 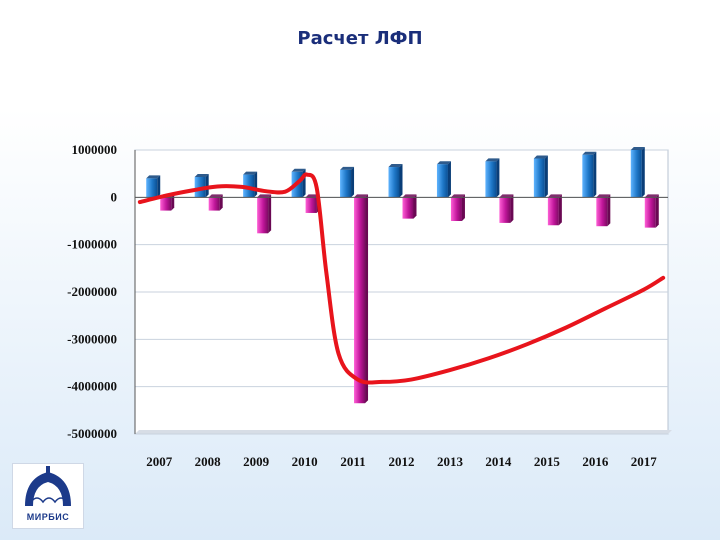 I want to click on x-tick-label: 2014, so click(x=498, y=461).